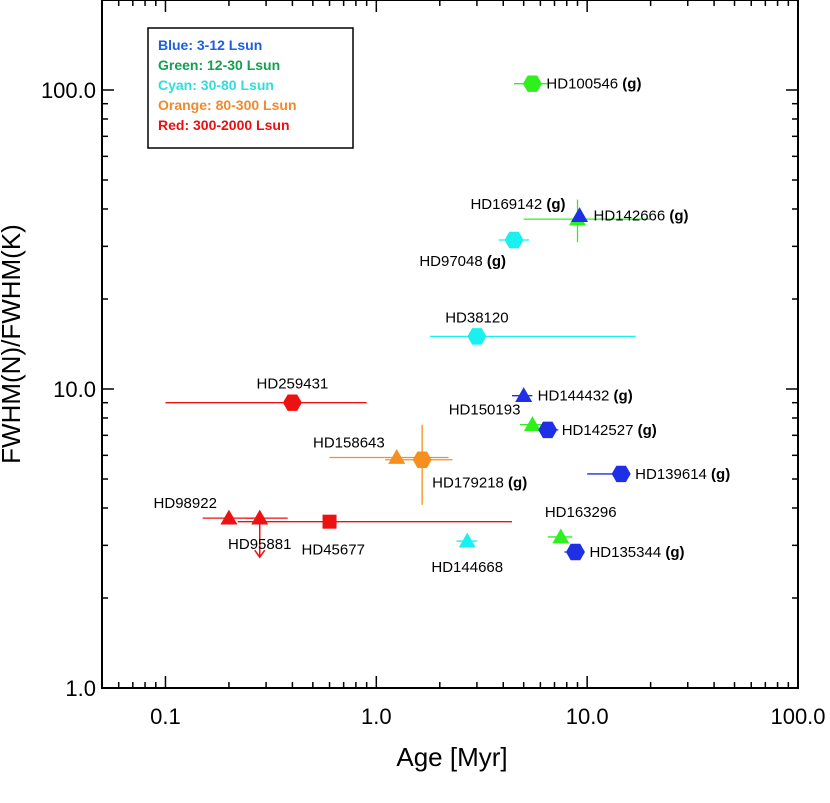 The image size is (830, 803). Describe the element at coordinates (524, 395) in the screenshot. I see `marker-hd144432` at that location.